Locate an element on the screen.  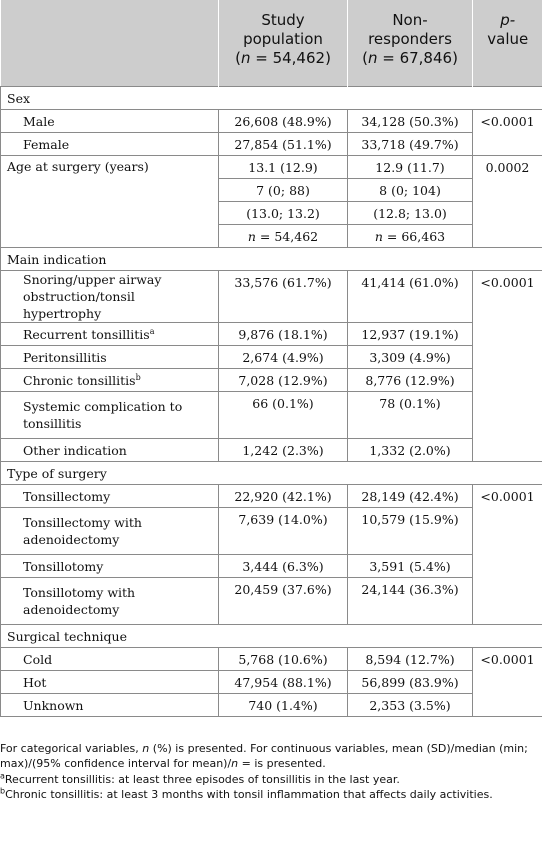
study-value: 27,854 (51.1%) is located at coordinates (283, 144).